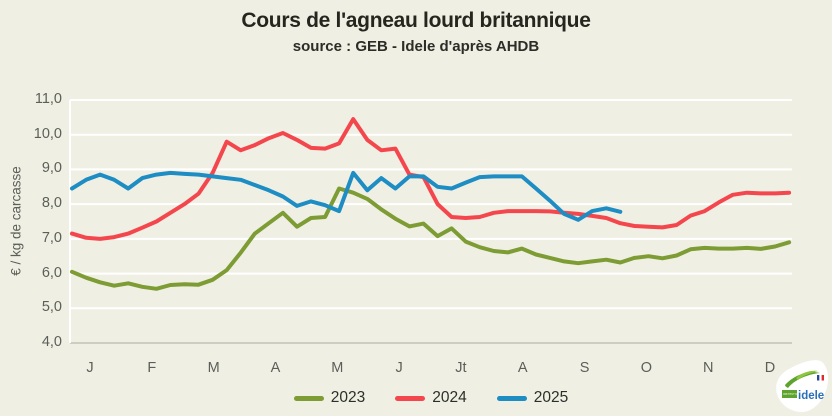  Describe the element at coordinates (646, 368) in the screenshot. I see `month-label-10: O` at that location.